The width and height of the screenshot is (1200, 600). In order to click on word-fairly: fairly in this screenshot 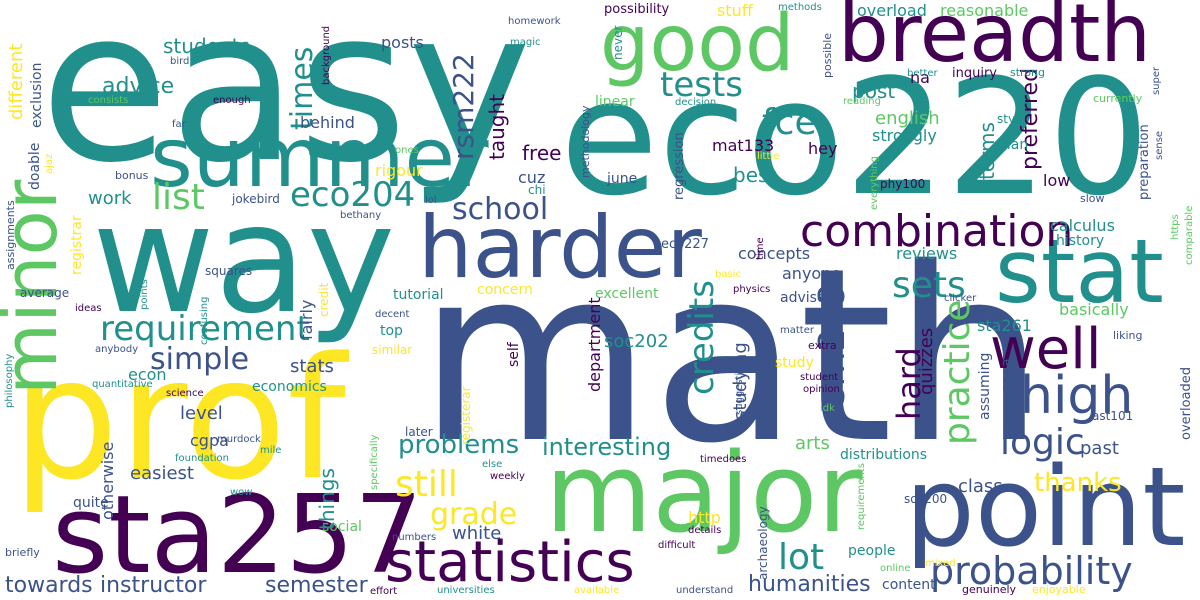, I will do `click(306, 319)`.